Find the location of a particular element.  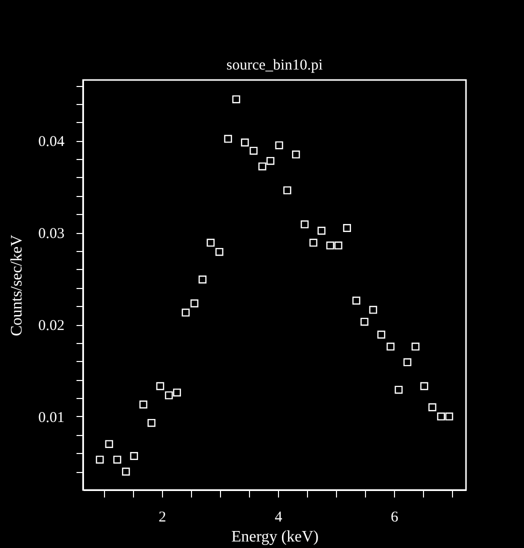

x-tick-label: 4 is located at coordinates (278, 518).